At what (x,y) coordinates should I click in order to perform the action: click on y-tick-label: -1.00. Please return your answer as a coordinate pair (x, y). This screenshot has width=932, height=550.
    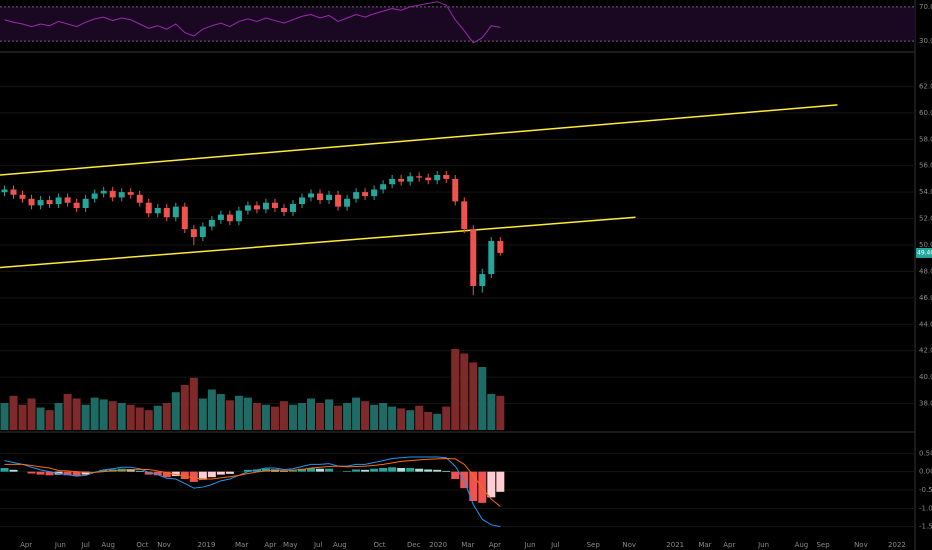
    Looking at the image, I should click on (925, 508).